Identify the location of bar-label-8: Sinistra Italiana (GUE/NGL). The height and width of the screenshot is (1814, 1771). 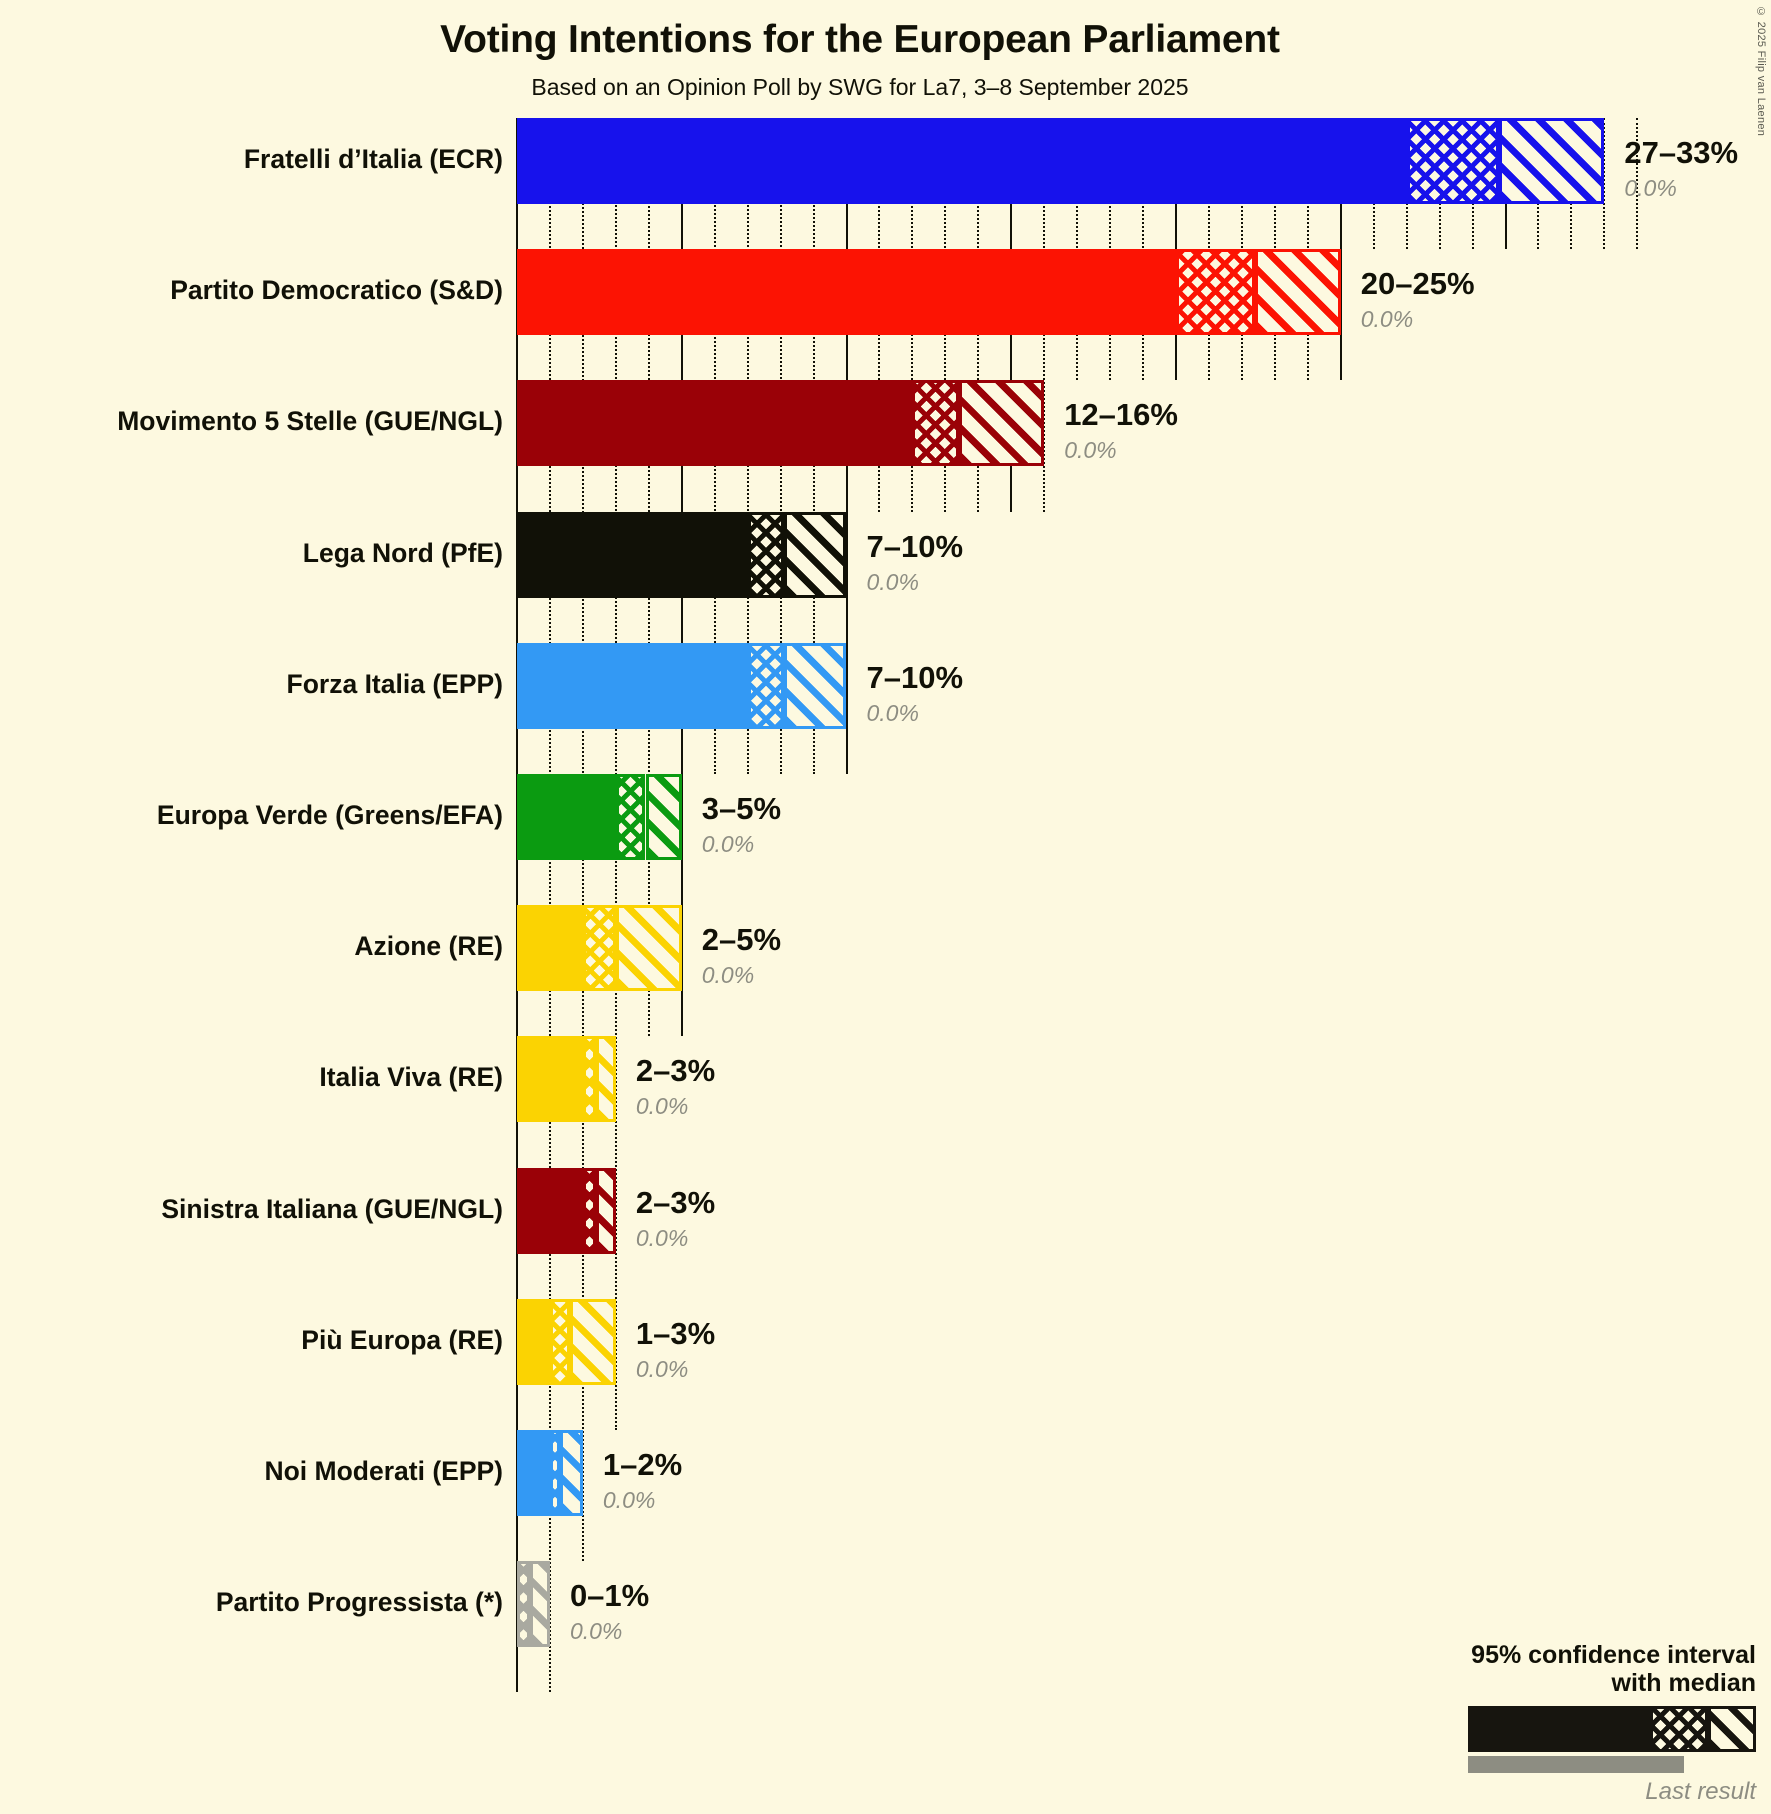
(332, 1208).